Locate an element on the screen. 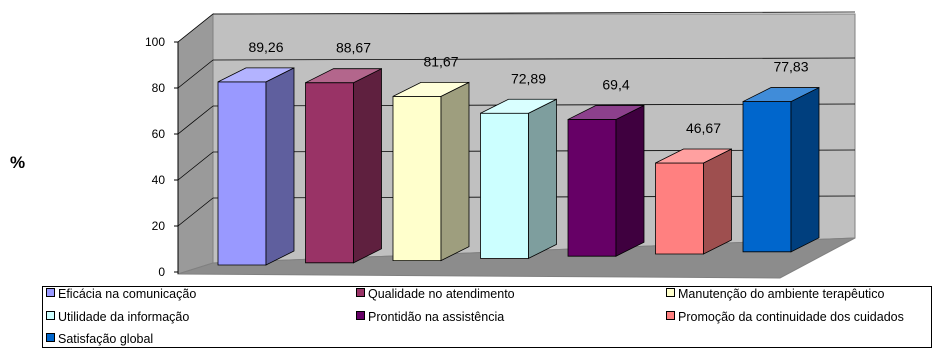 The width and height of the screenshot is (940, 349). y-tick-label: 0 is located at coordinates (161, 272).